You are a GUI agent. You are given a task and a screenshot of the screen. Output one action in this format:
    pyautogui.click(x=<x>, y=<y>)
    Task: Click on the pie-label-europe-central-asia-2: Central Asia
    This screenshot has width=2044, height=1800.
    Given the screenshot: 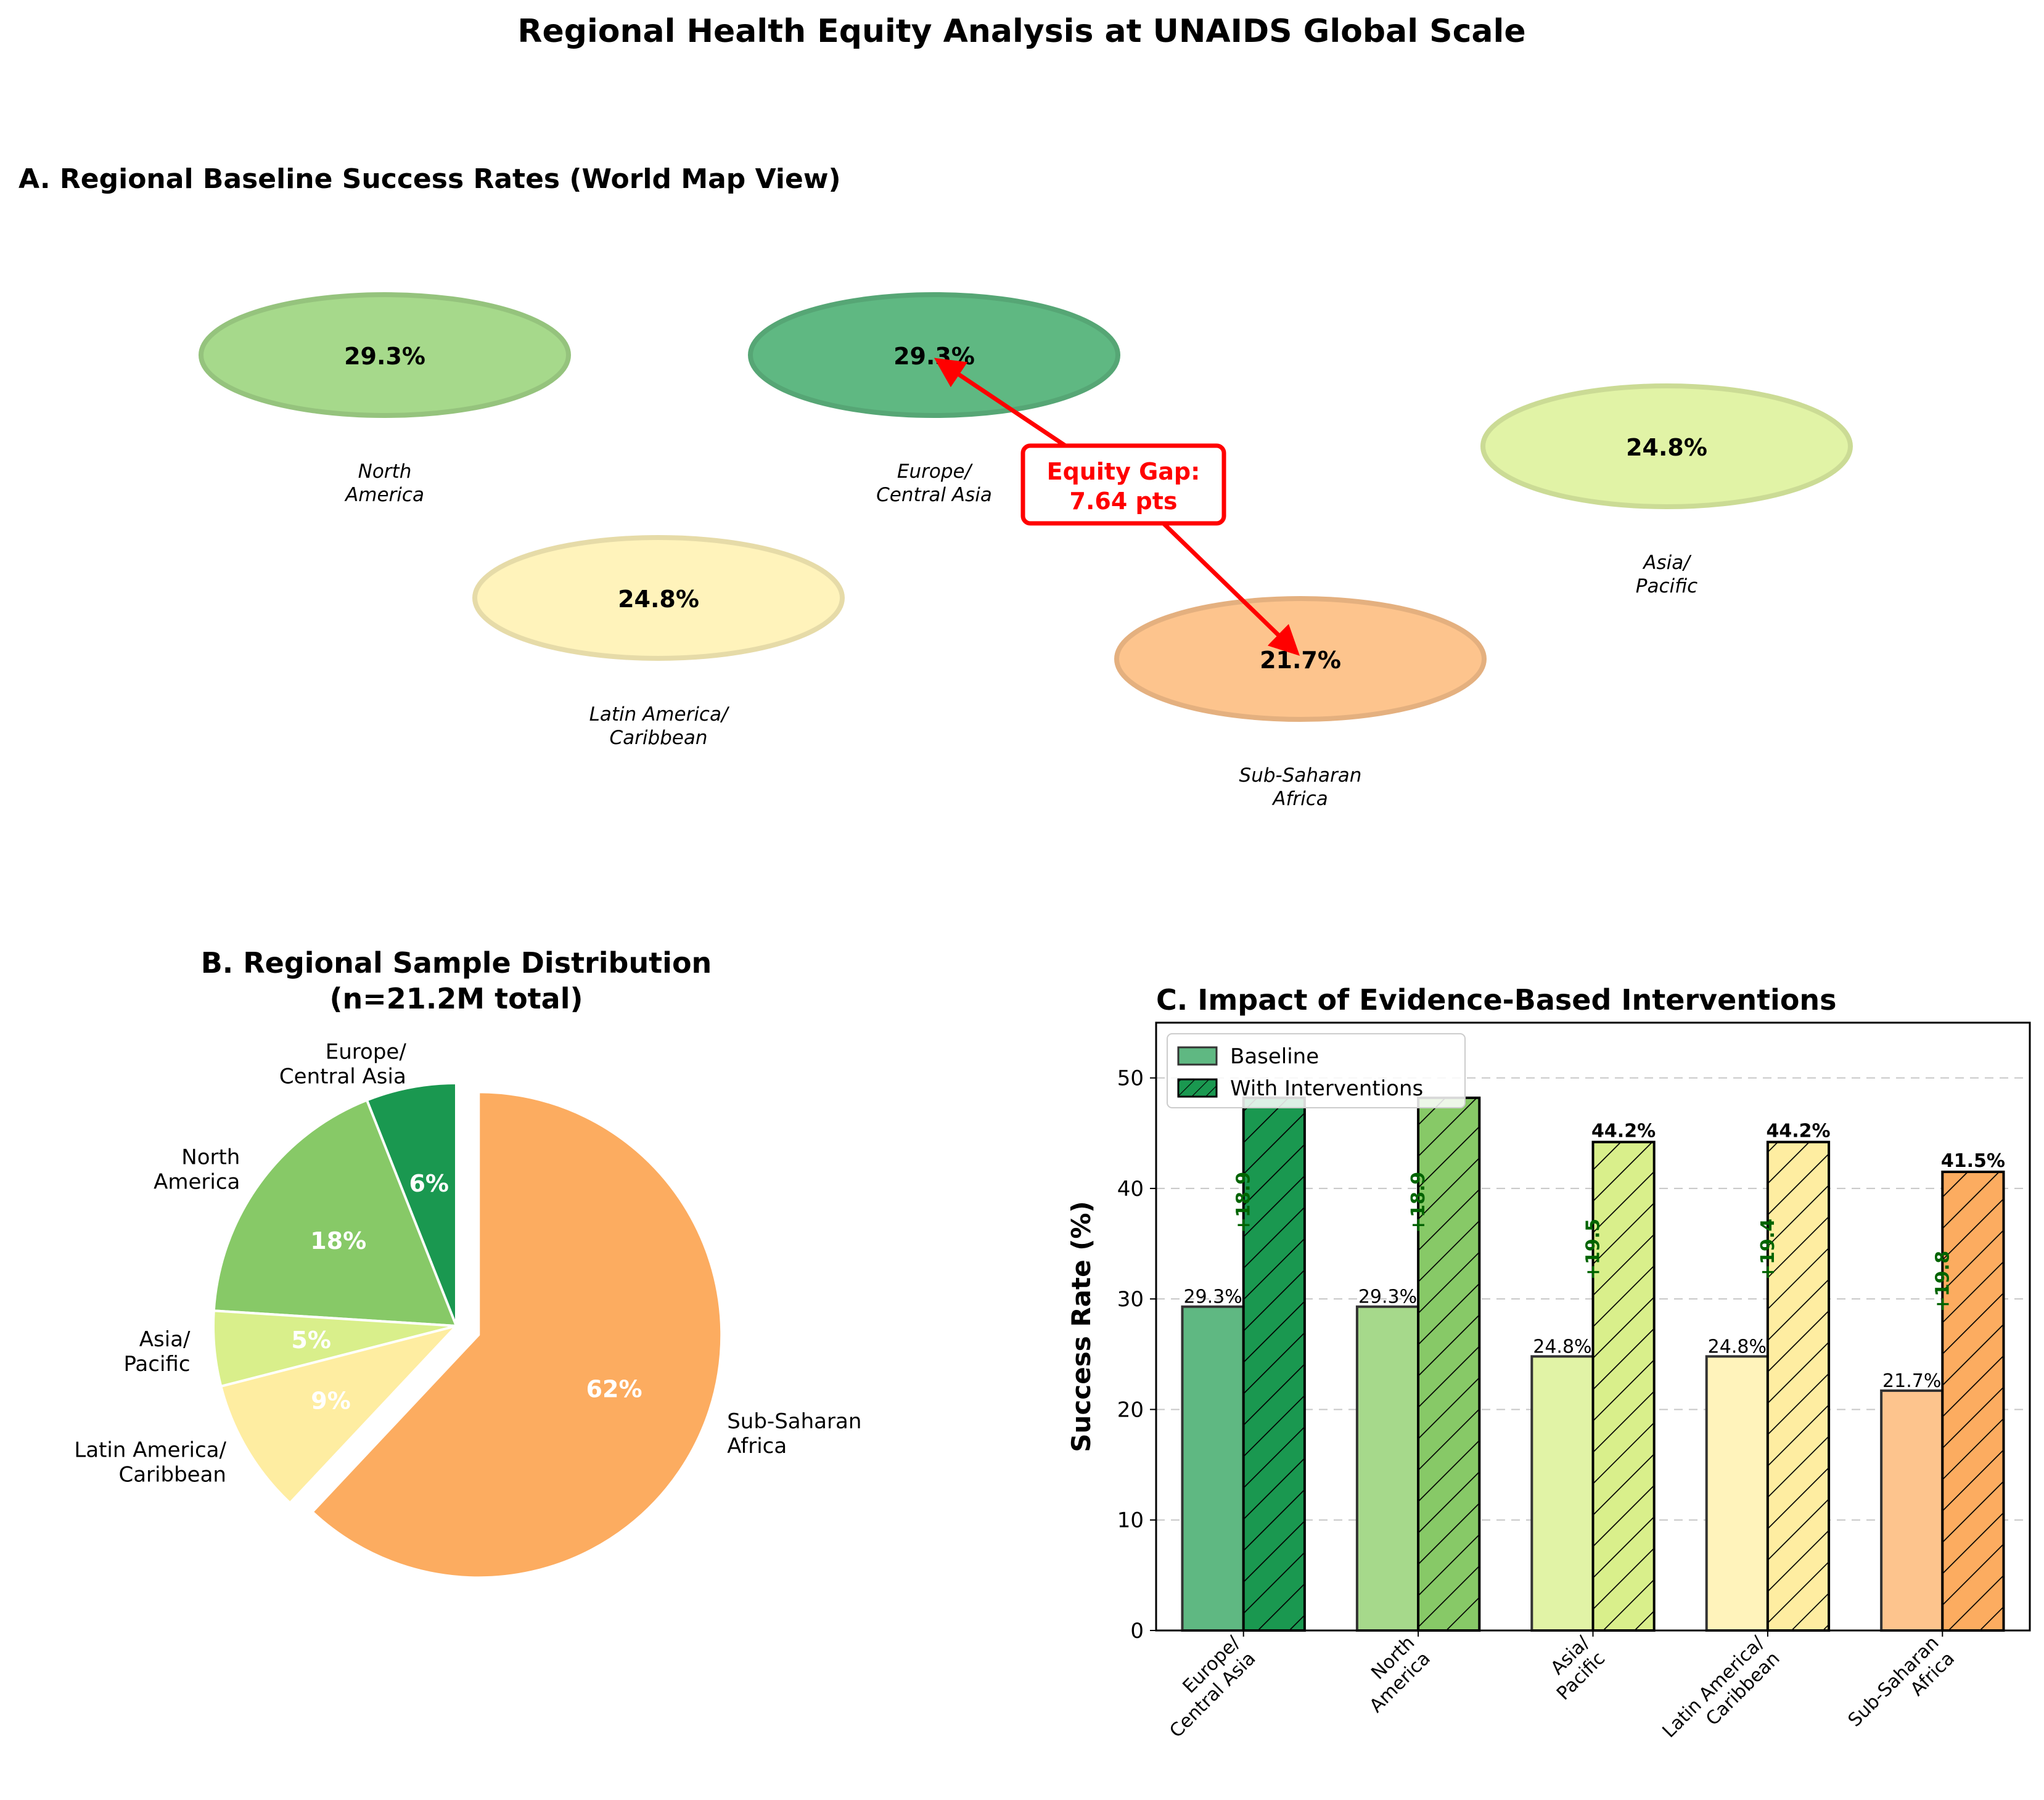 What is the action you would take?
    pyautogui.click(x=343, y=1076)
    